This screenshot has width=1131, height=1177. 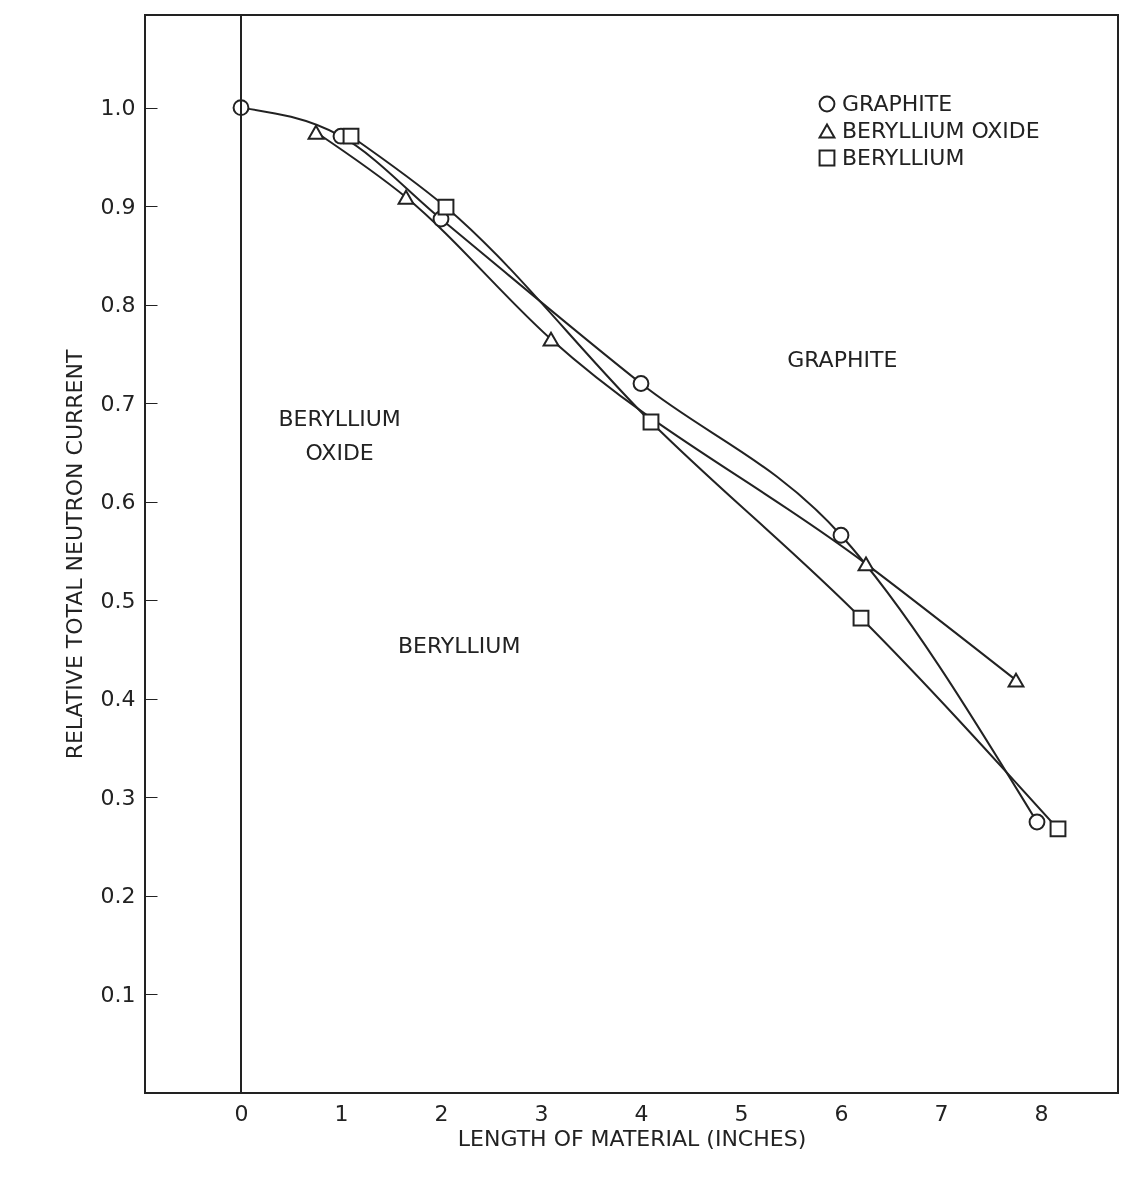 I want to click on y-tick-label: 0.9, so click(x=118, y=206).